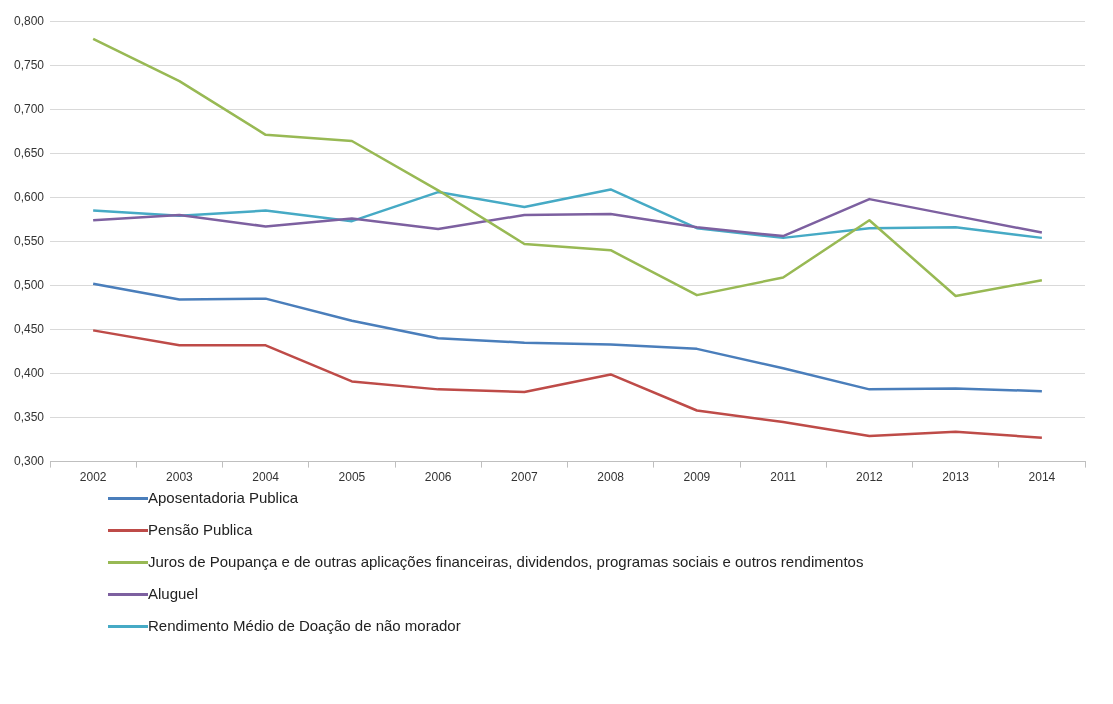 Image resolution: width=1113 pixels, height=704 pixels. Describe the element at coordinates (29, 64) in the screenshot. I see `y-tick-label: 0,750` at that location.